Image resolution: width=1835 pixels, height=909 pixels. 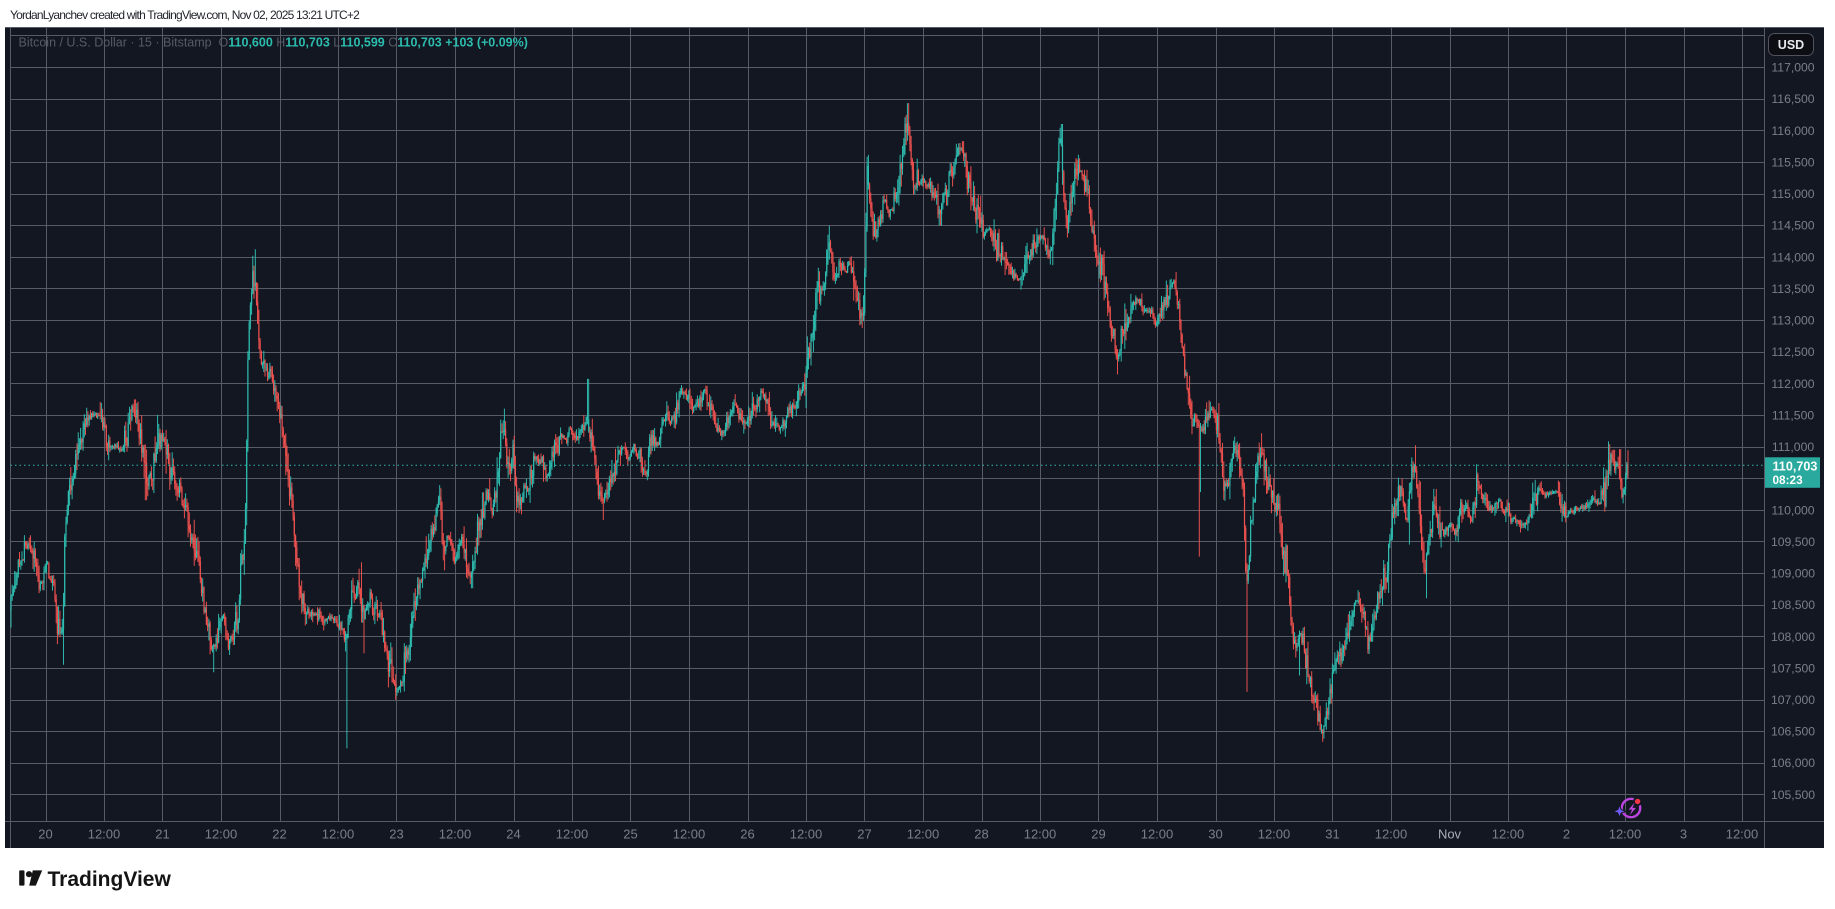 I want to click on svg-text: 107,500, so click(x=1793, y=668).